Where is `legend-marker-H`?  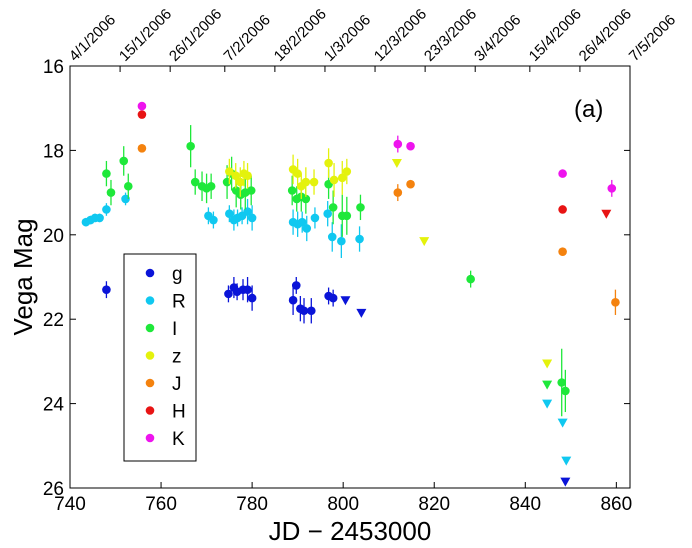 legend-marker-H is located at coordinates (150, 410).